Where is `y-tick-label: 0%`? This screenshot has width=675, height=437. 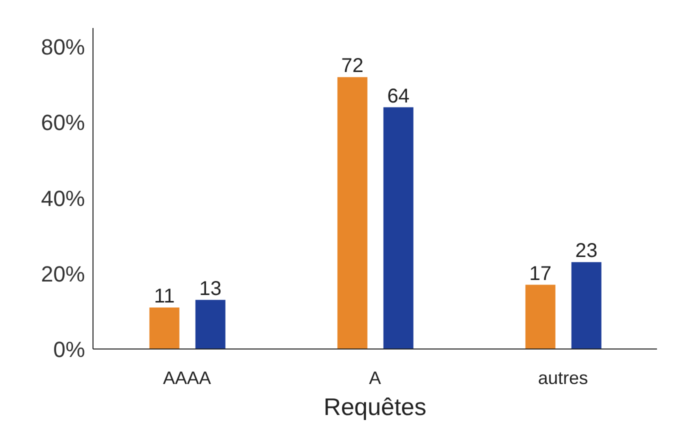 y-tick-label: 0% is located at coordinates (69, 349).